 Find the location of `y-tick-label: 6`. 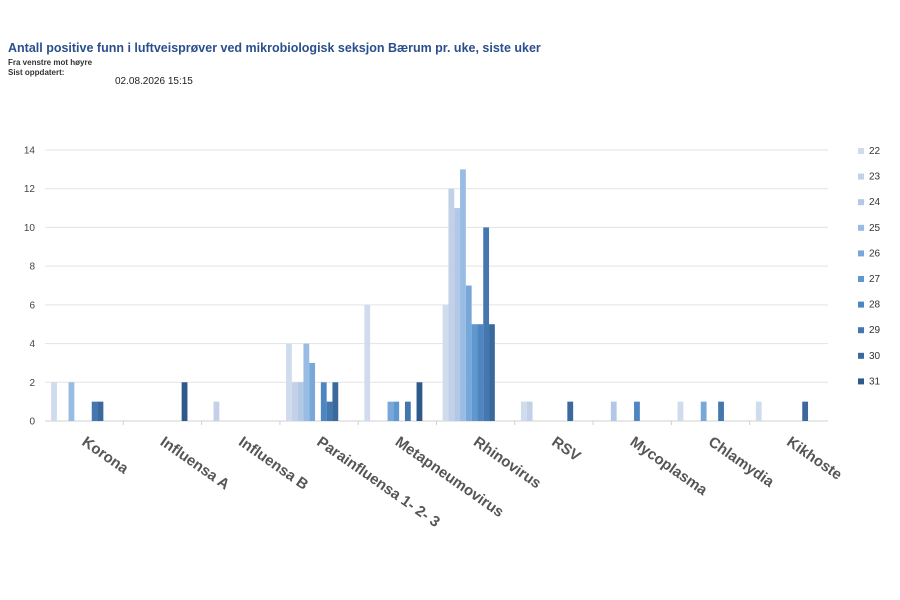

y-tick-label: 6 is located at coordinates (32, 305).